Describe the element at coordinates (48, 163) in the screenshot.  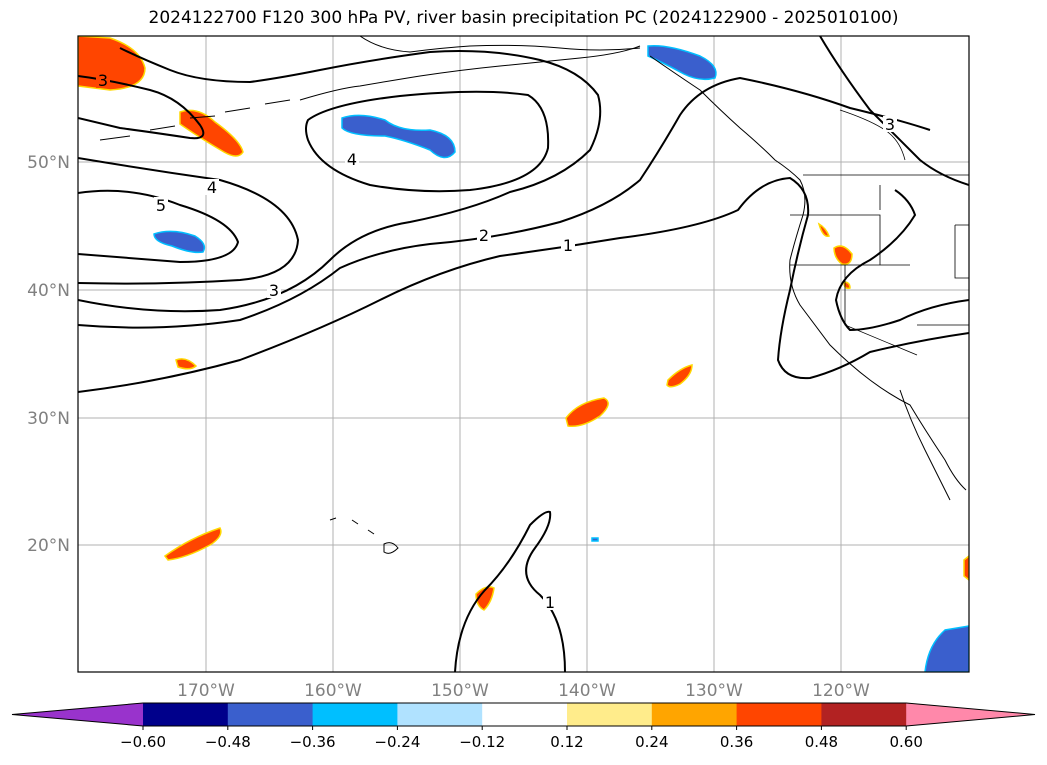
I see `lat-label: 50°N` at that location.